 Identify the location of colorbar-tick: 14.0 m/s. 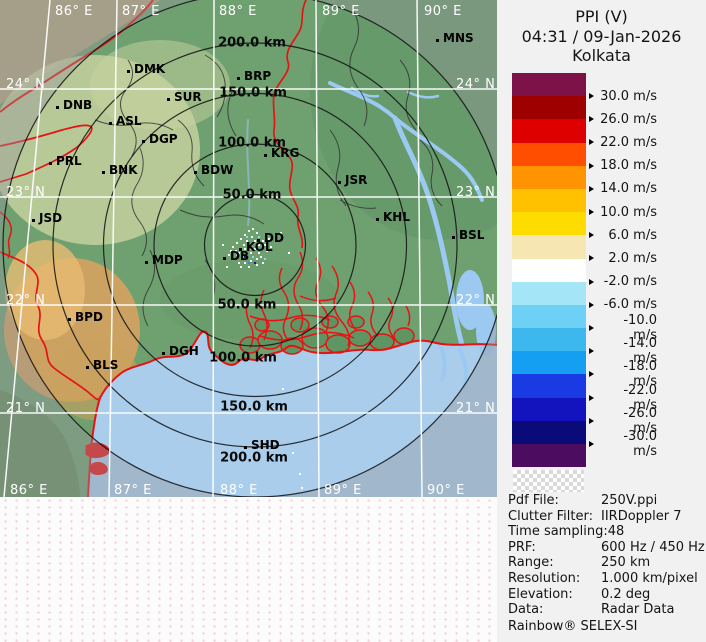
(623, 188).